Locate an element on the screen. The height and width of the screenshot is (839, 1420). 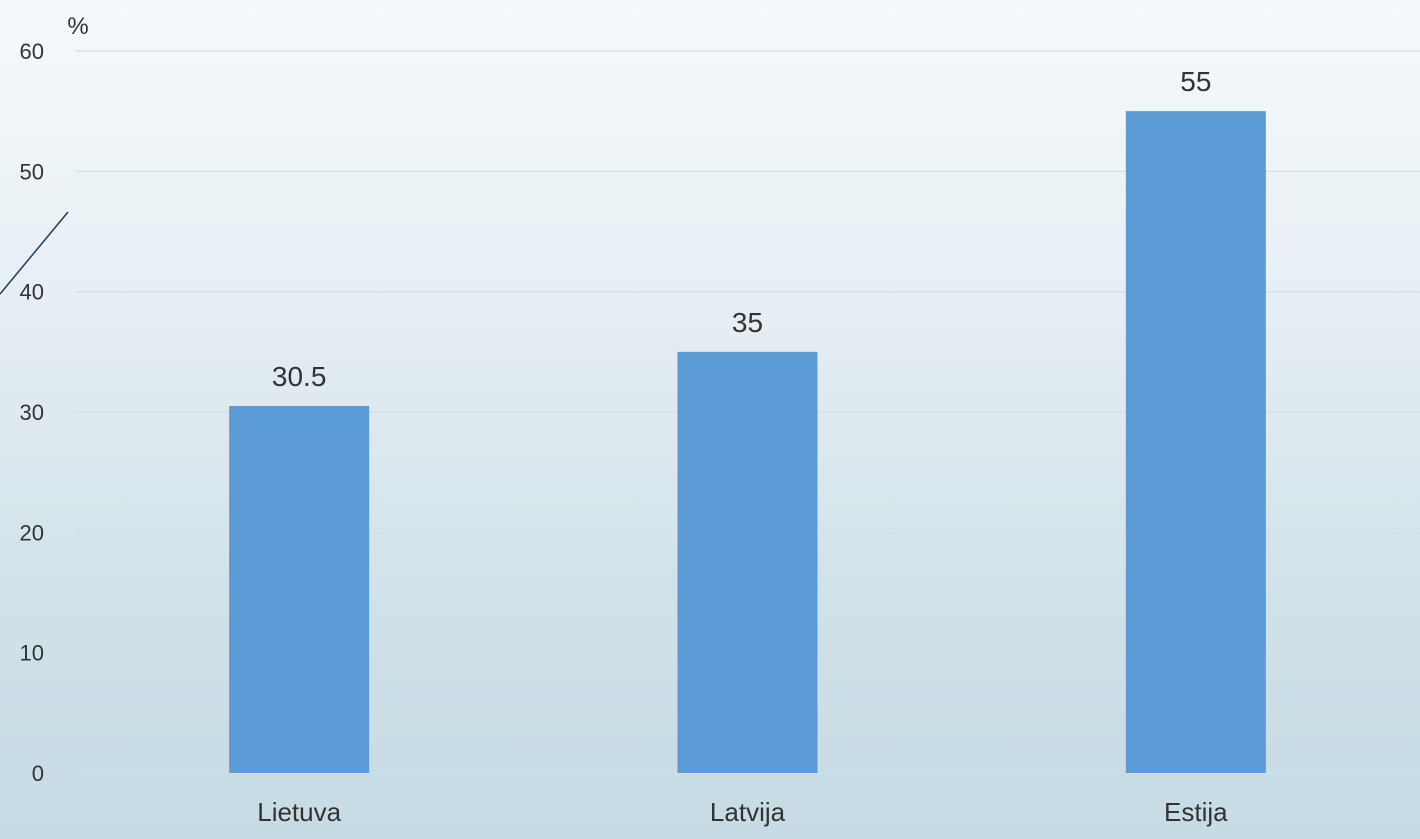
y-tick-label: 50 is located at coordinates (32, 171).